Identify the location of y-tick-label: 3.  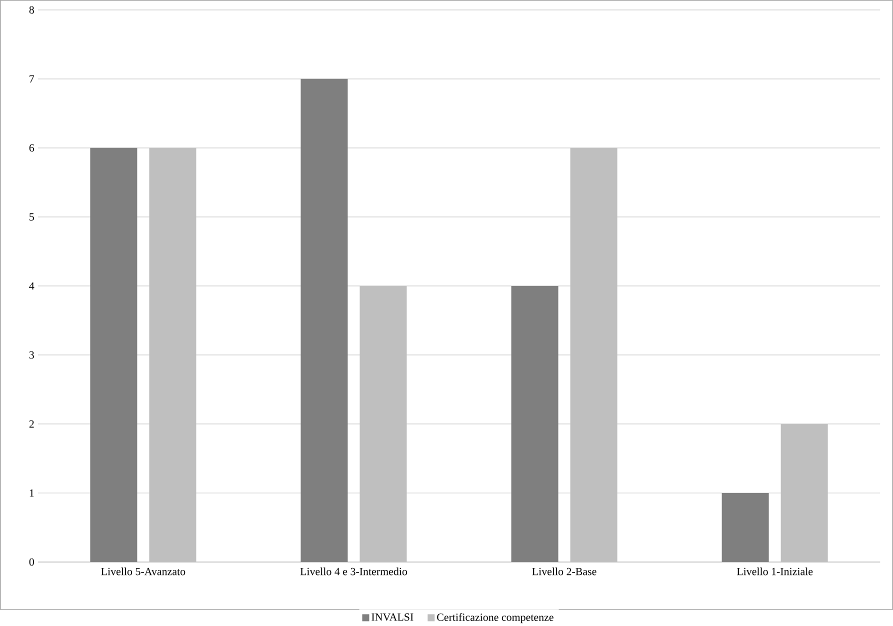
(31, 354).